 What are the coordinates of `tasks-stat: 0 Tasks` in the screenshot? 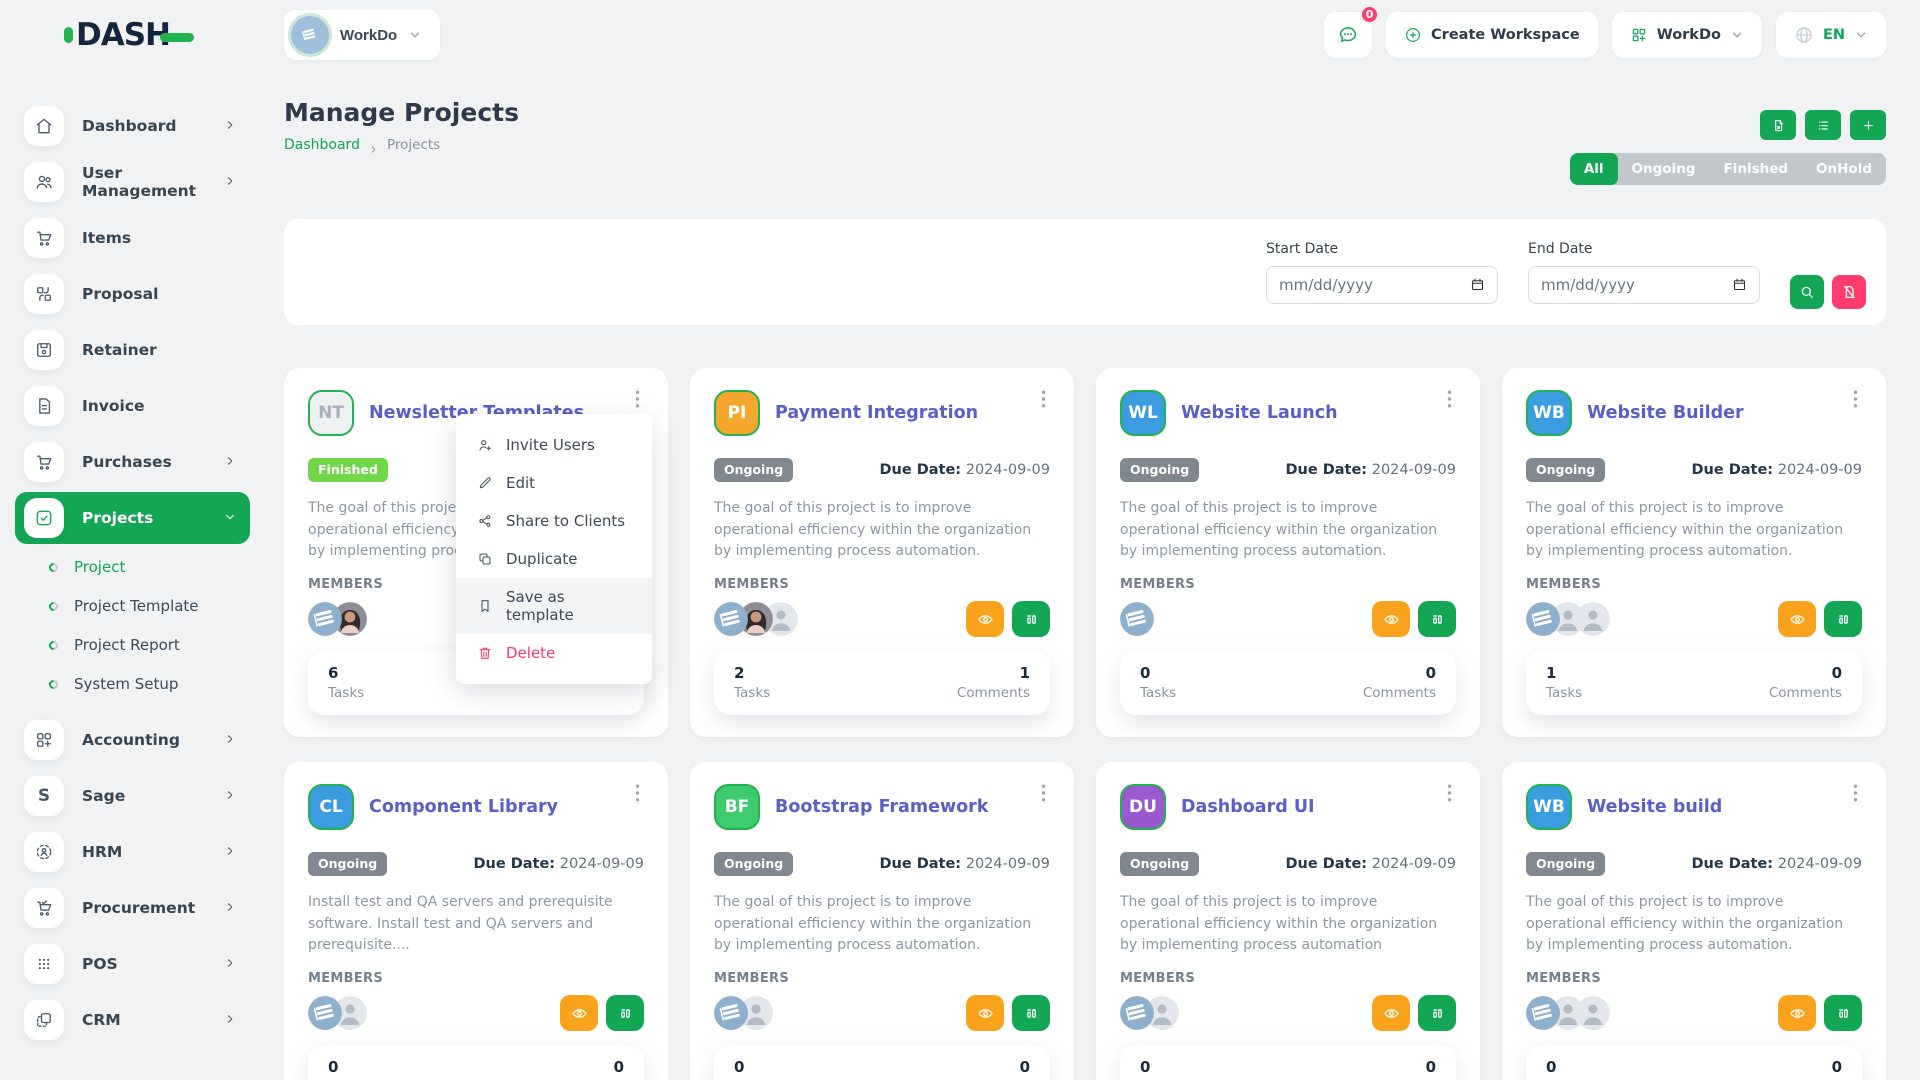 It's located at (1158, 1069).